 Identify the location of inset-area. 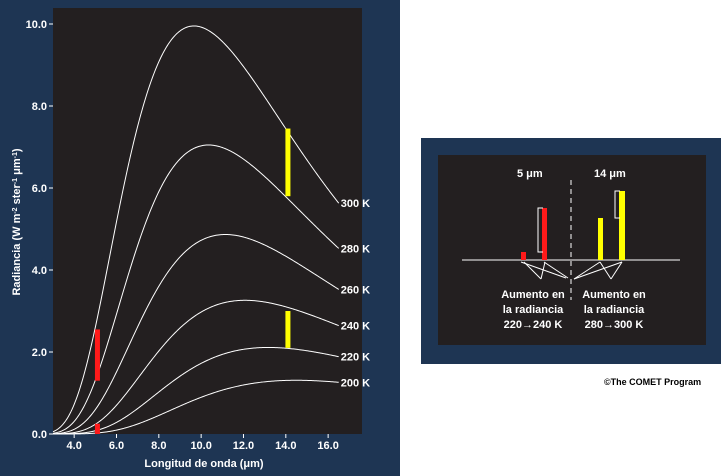
(572, 250).